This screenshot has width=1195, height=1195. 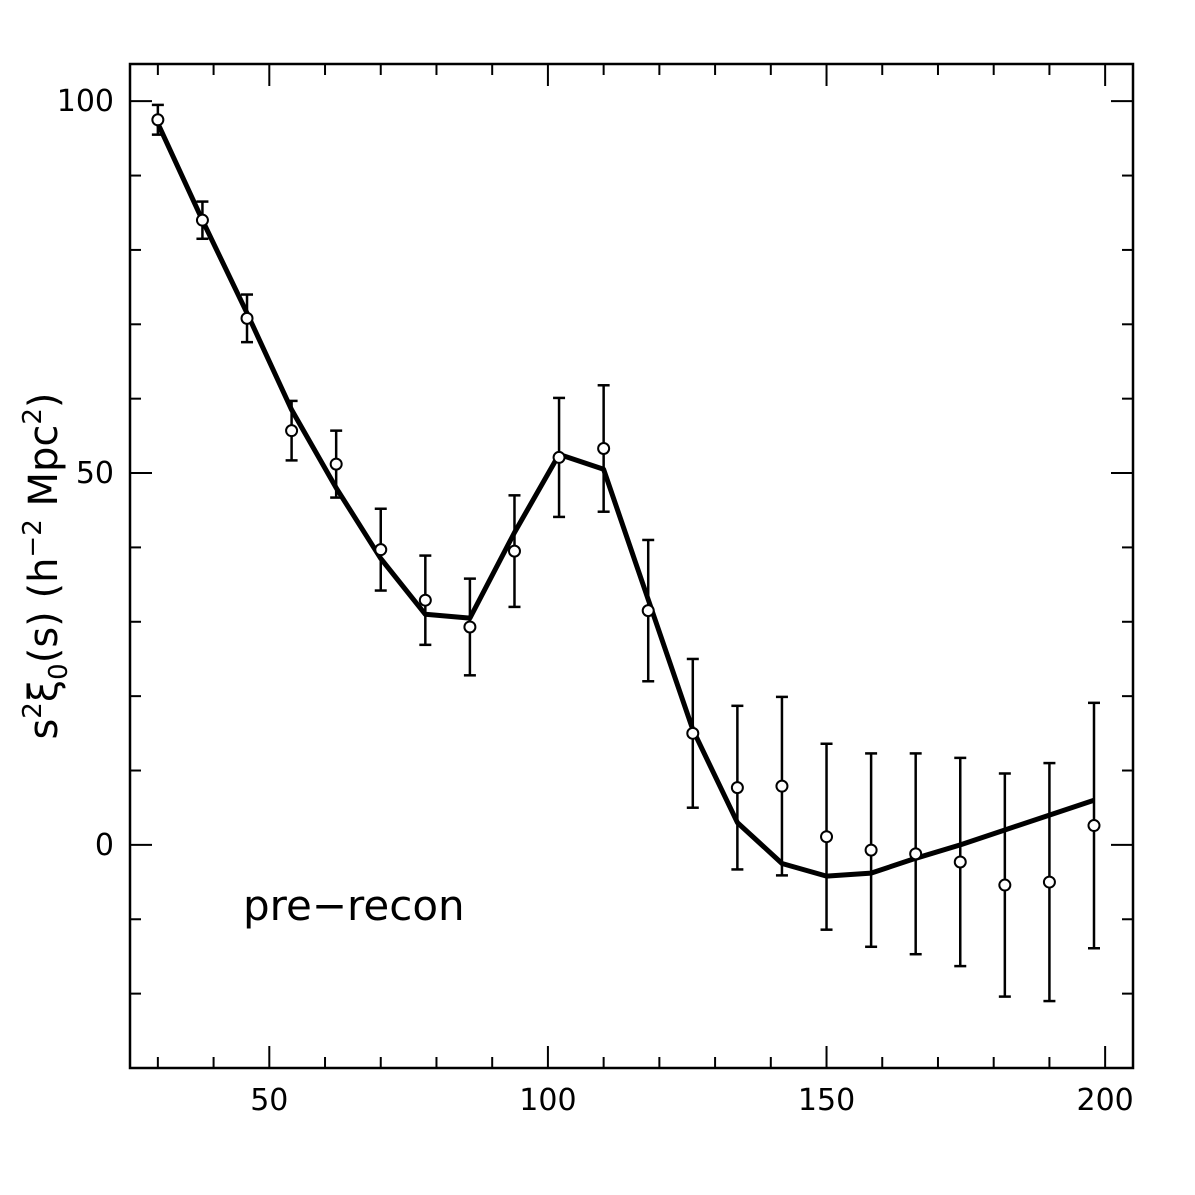 What do you see at coordinates (59, 671) in the screenshot?
I see `ylabel-sub: 0` at bounding box center [59, 671].